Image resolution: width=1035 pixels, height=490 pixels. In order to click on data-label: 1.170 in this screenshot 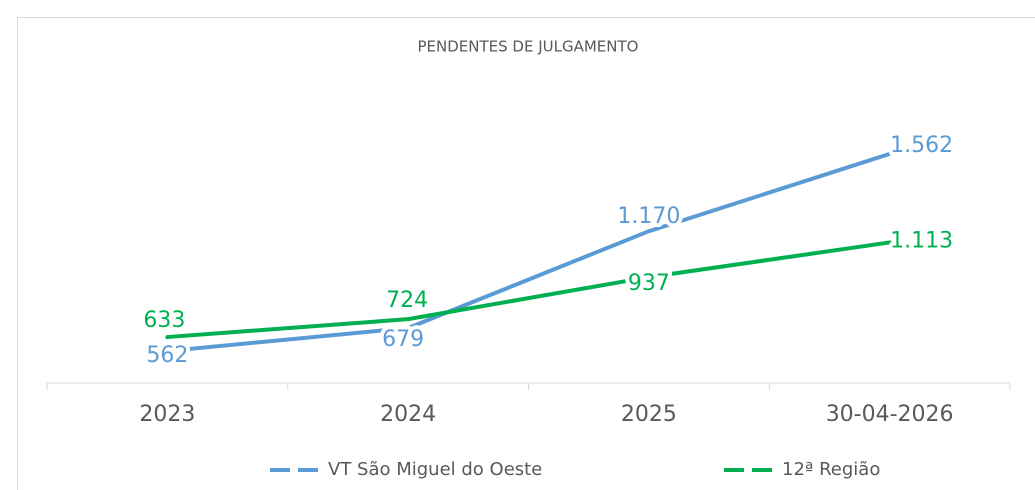, I will do `click(648, 216)`.